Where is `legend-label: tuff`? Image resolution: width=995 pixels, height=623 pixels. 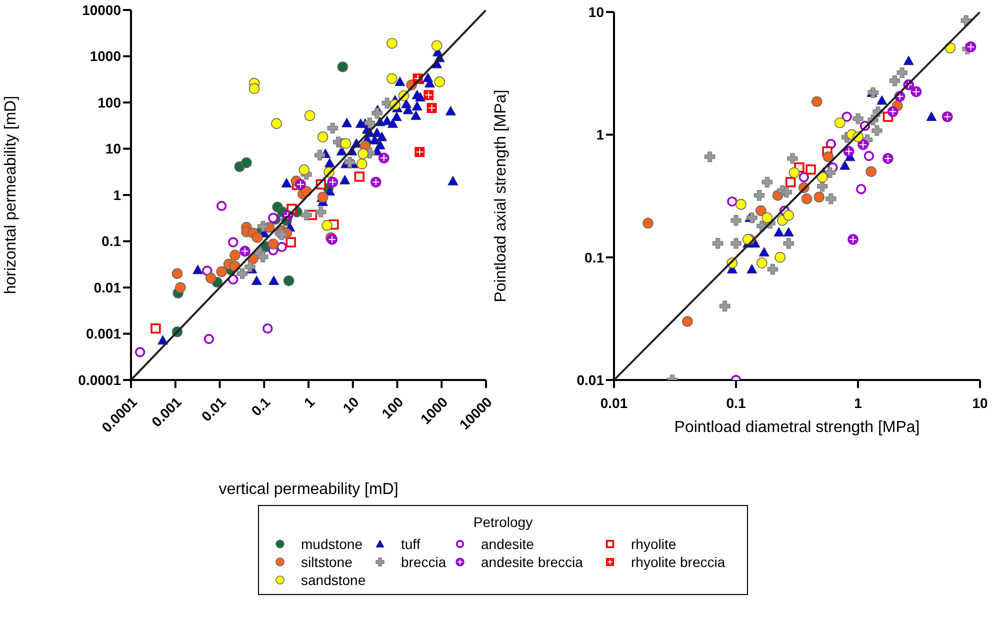 legend-label: tuff is located at coordinates (410, 544).